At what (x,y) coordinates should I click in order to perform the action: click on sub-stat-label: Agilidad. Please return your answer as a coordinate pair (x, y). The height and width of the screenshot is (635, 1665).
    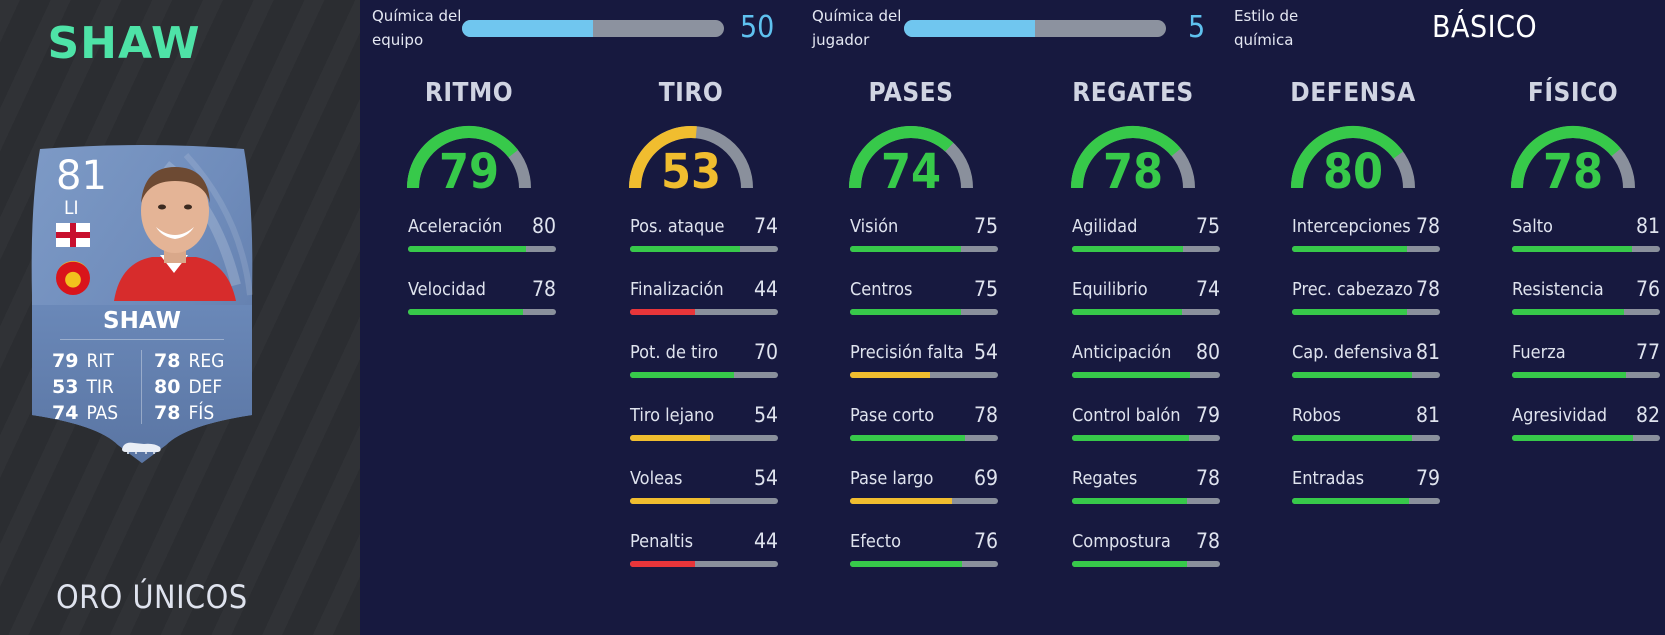
    Looking at the image, I should click on (1105, 226).